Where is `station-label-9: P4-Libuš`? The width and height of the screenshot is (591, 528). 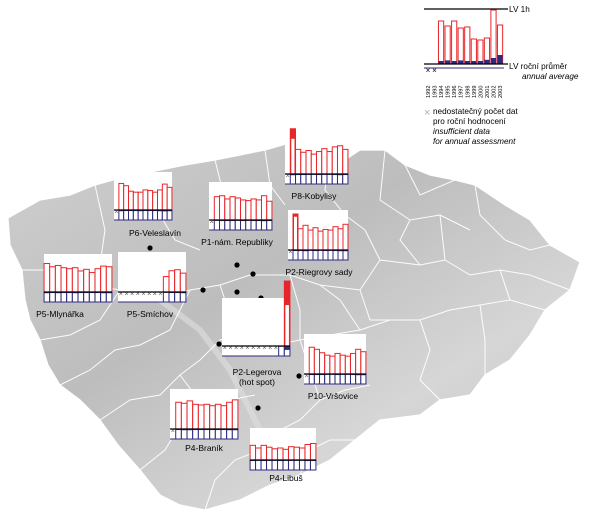
station-label-9: P4-Libuš is located at coordinates (286, 478).